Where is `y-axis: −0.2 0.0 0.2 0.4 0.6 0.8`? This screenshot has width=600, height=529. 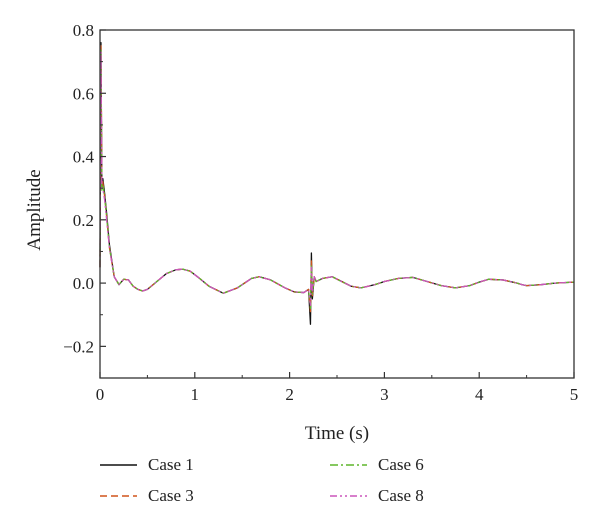
y-axis: −0.2 0.0 0.2 0.4 0.6 0.8 is located at coordinates (84, 200).